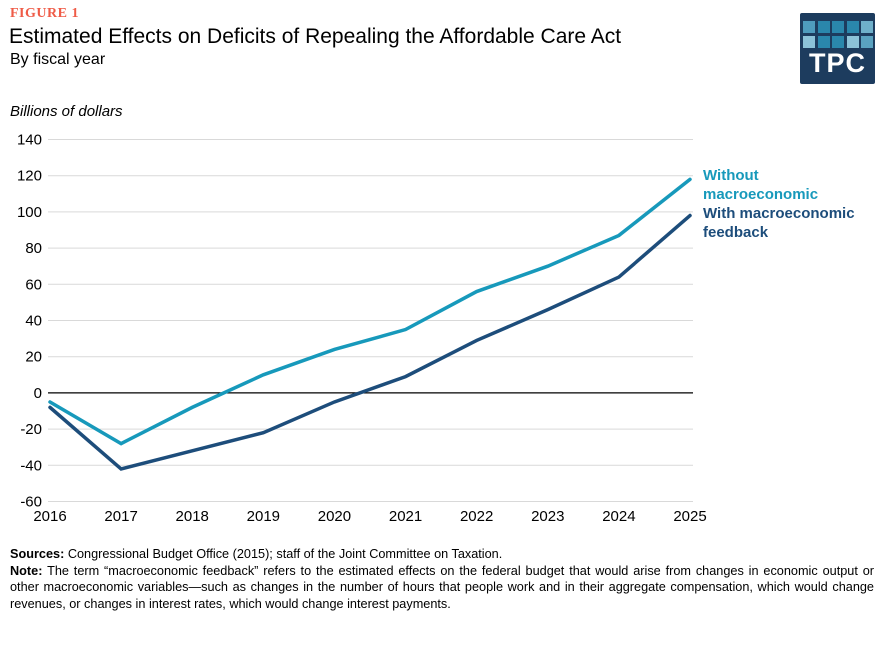  What do you see at coordinates (618, 516) in the screenshot?
I see `x-tick-label: 2024` at bounding box center [618, 516].